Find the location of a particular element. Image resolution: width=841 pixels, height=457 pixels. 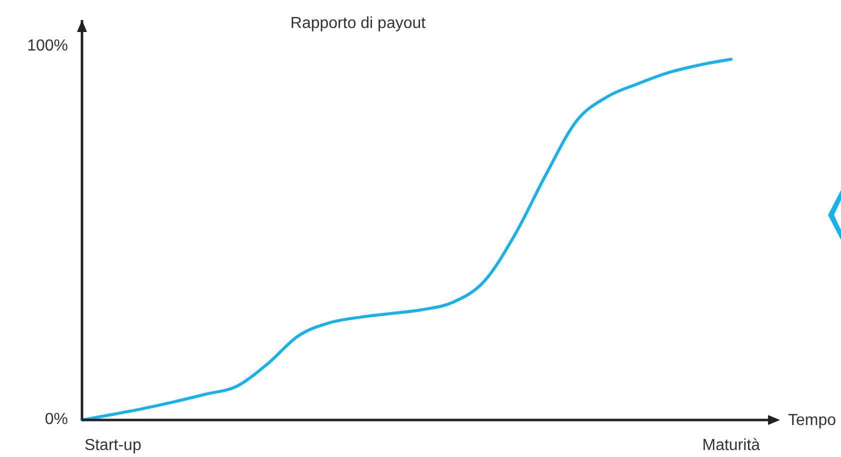

x-axis-title: Tempo is located at coordinates (812, 420).